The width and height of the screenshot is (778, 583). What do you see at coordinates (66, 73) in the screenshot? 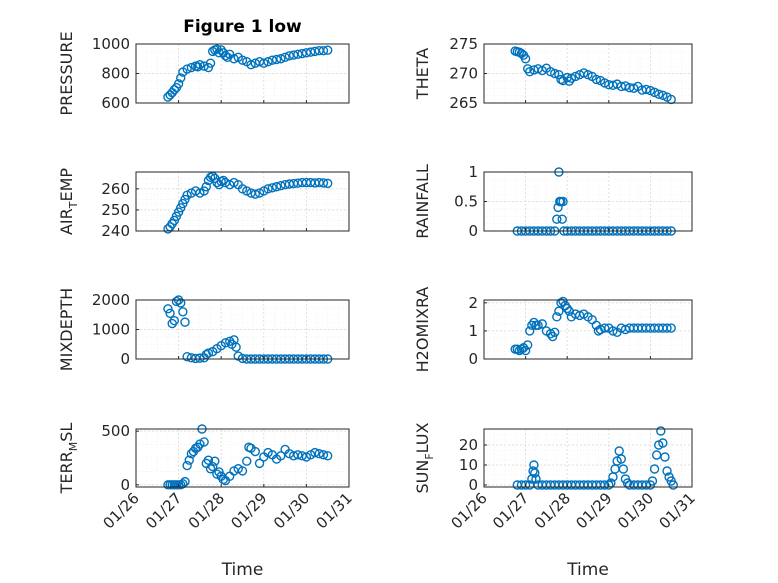
I see `y-axis-label: PRESSURE` at bounding box center [66, 73].